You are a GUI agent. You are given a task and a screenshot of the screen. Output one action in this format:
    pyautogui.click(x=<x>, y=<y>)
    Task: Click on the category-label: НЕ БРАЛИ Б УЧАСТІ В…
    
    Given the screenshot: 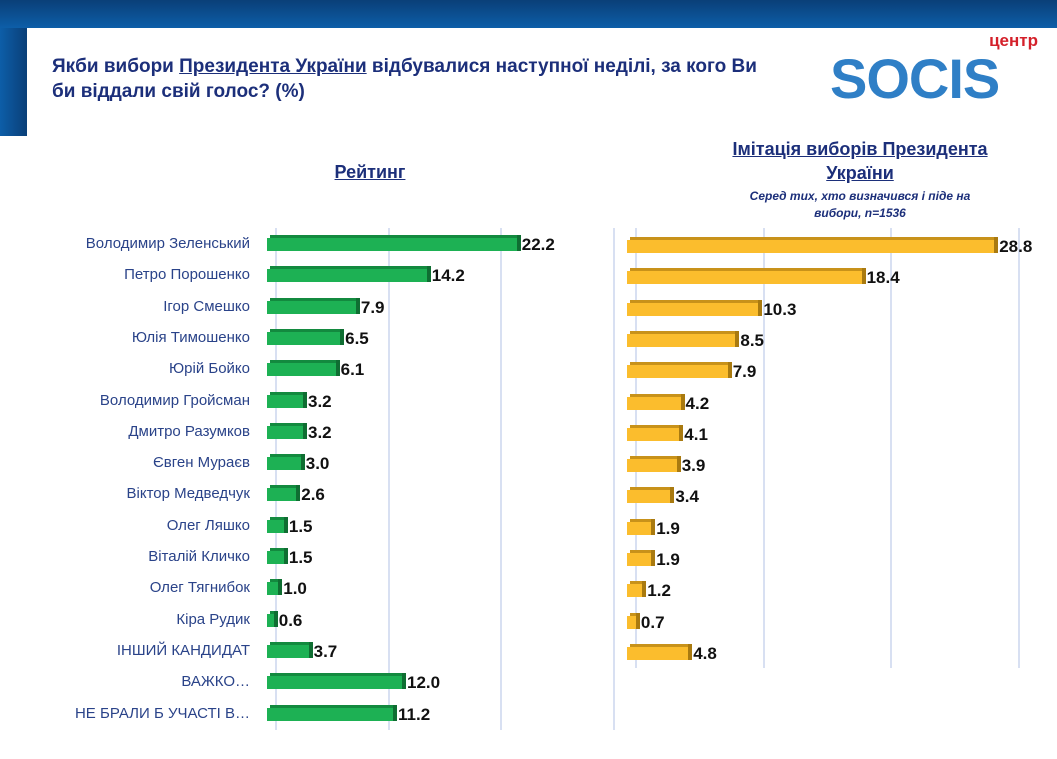 What is the action you would take?
    pyautogui.click(x=162, y=713)
    